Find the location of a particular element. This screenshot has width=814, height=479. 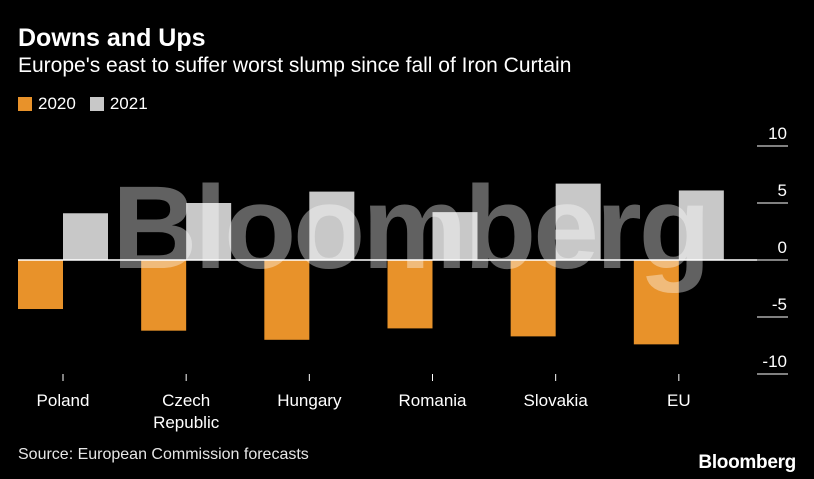

bar-romania-2021 is located at coordinates (455, 236).